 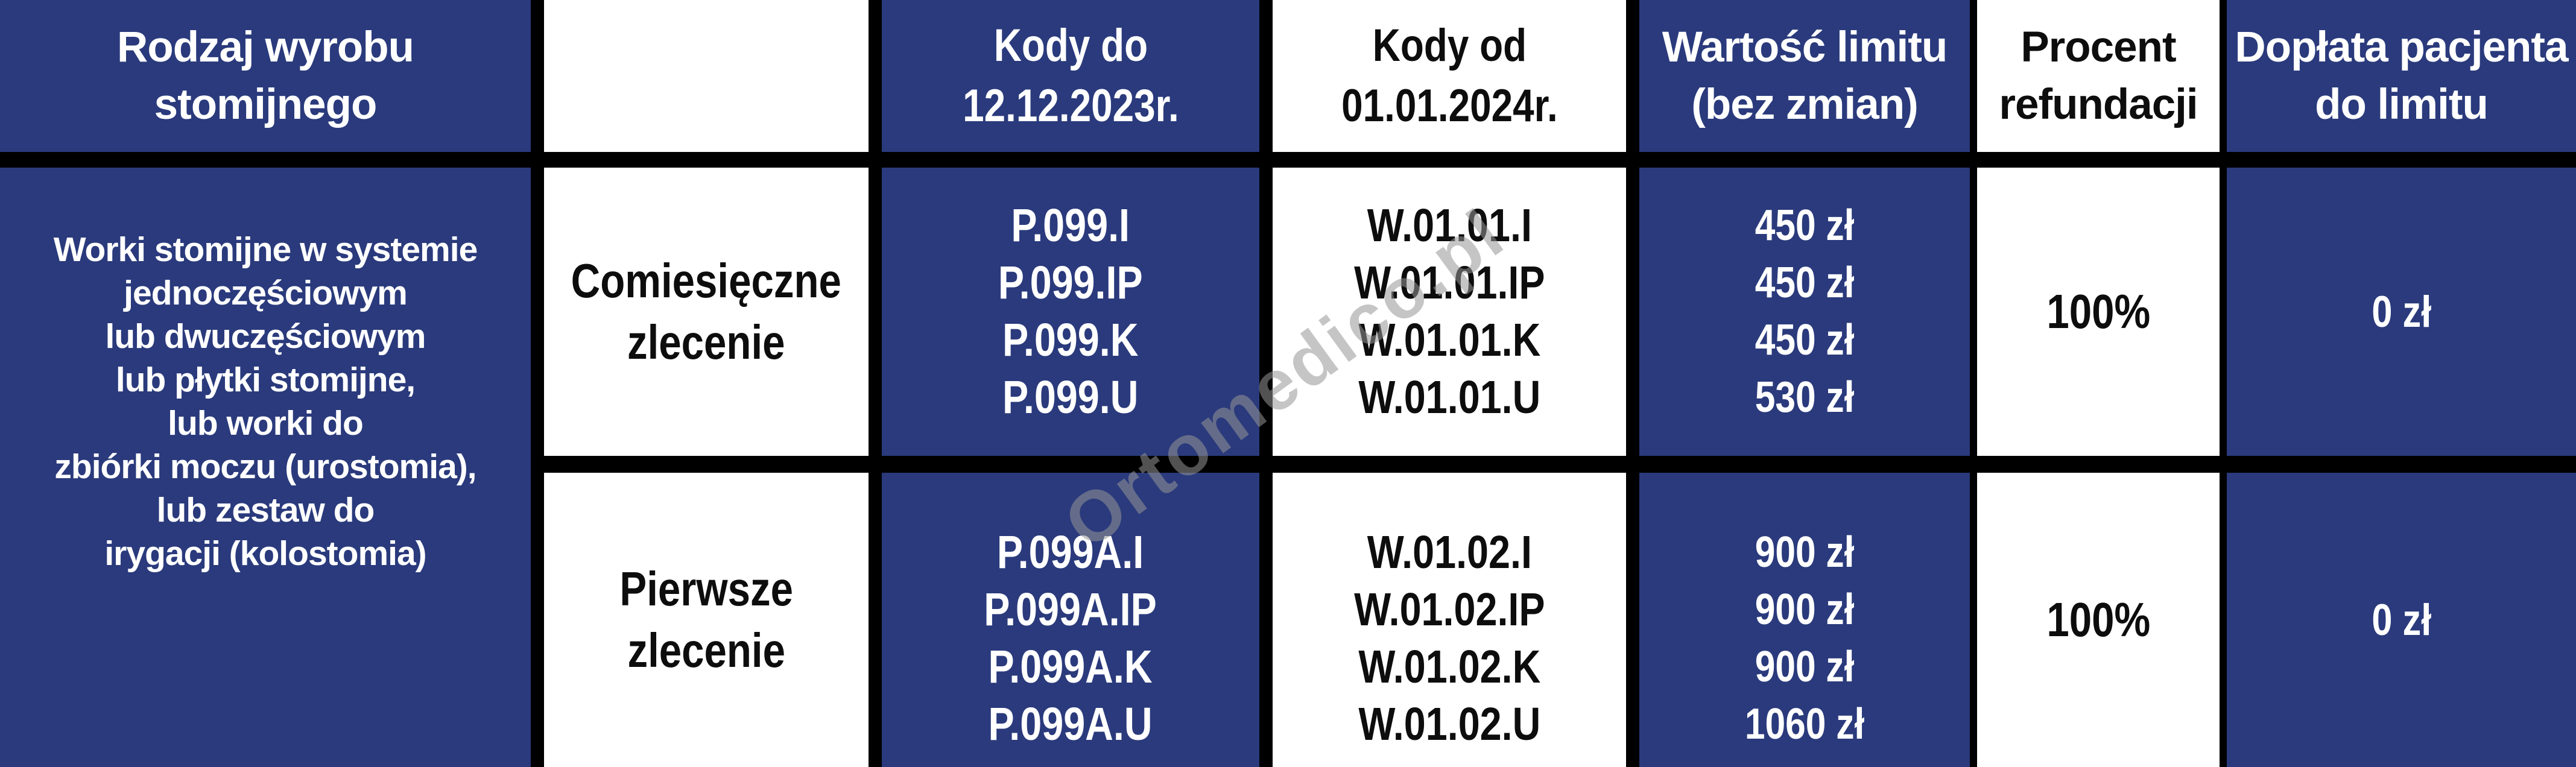 I want to click on text-line: refundacji, so click(x=2098, y=104).